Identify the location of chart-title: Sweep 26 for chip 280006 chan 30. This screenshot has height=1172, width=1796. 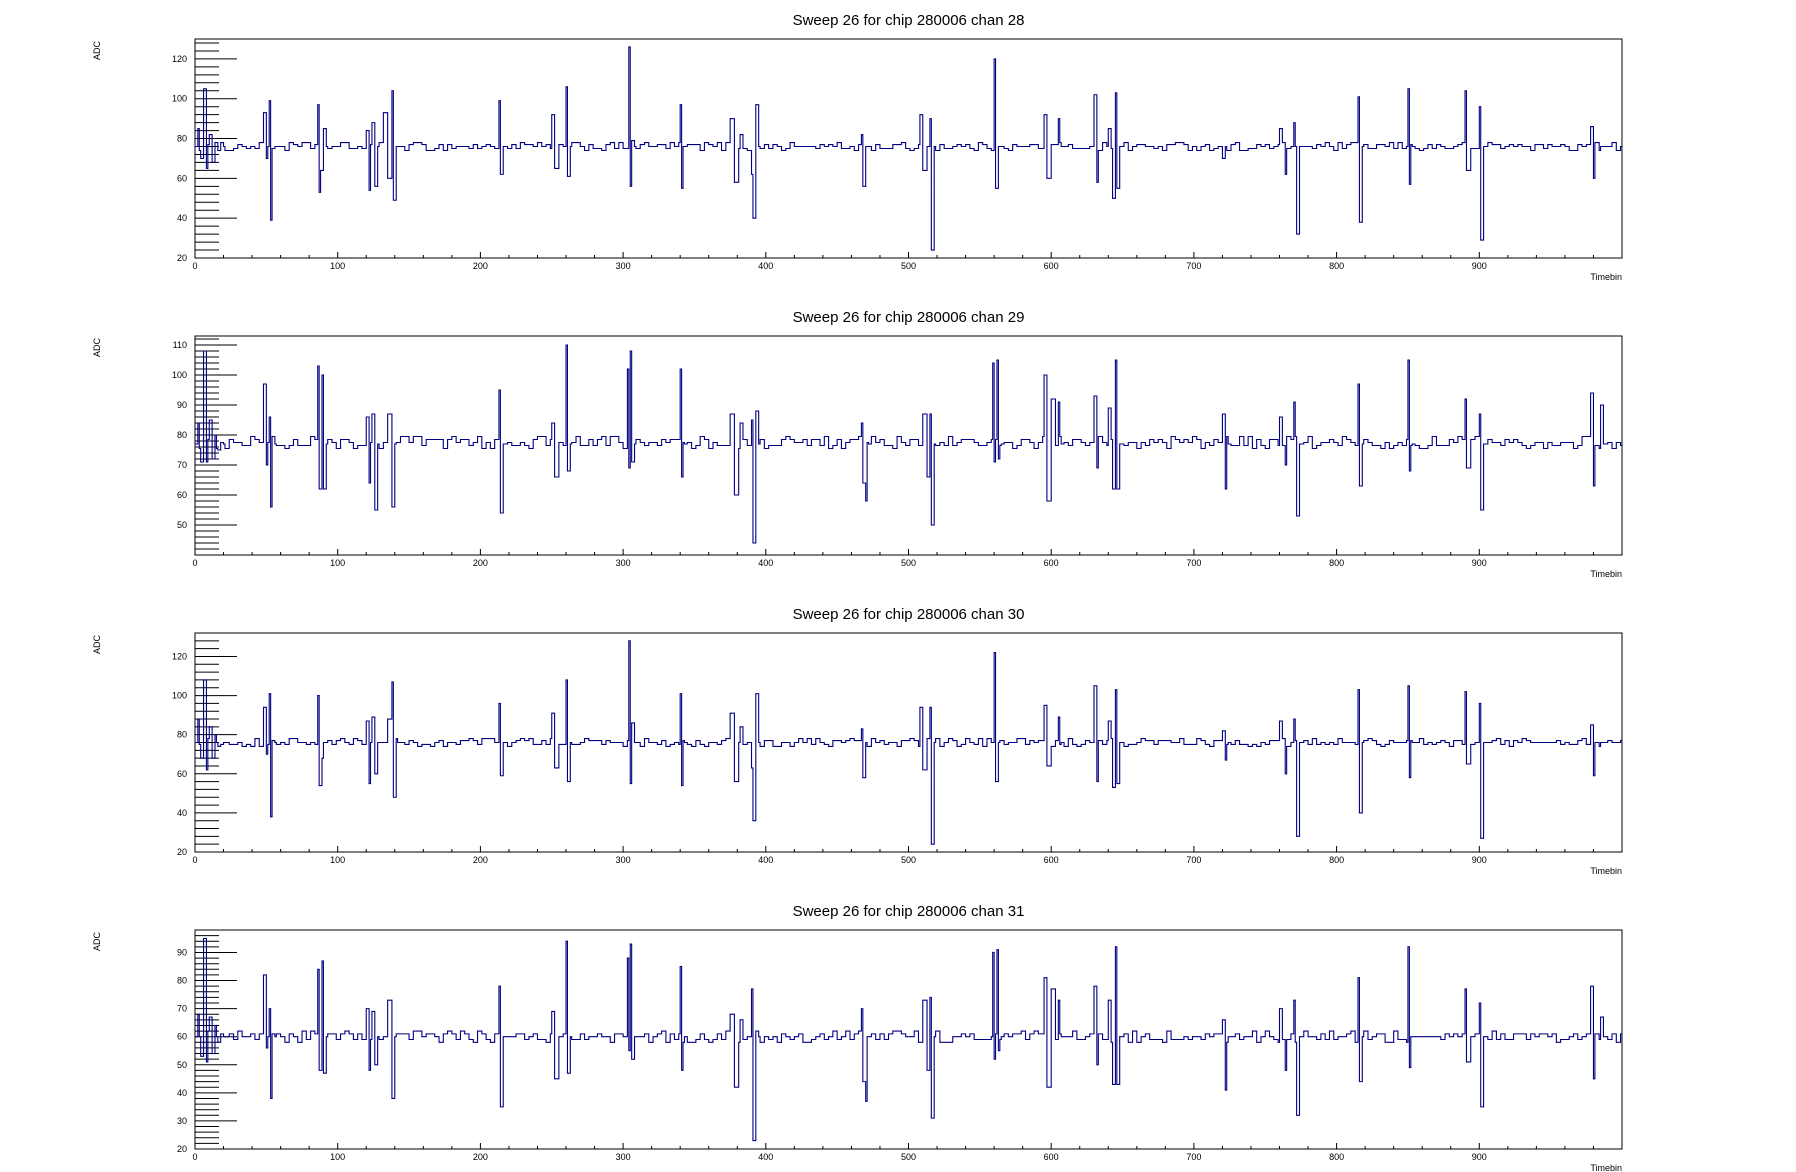
(909, 614).